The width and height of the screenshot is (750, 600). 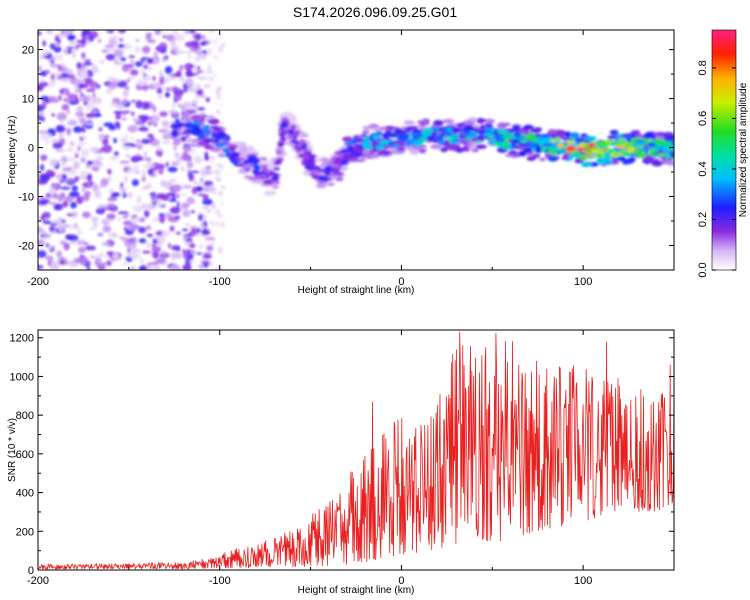 What do you see at coordinates (356, 290) in the screenshot?
I see `spectrogram-x-label: Height of straight line (km)` at bounding box center [356, 290].